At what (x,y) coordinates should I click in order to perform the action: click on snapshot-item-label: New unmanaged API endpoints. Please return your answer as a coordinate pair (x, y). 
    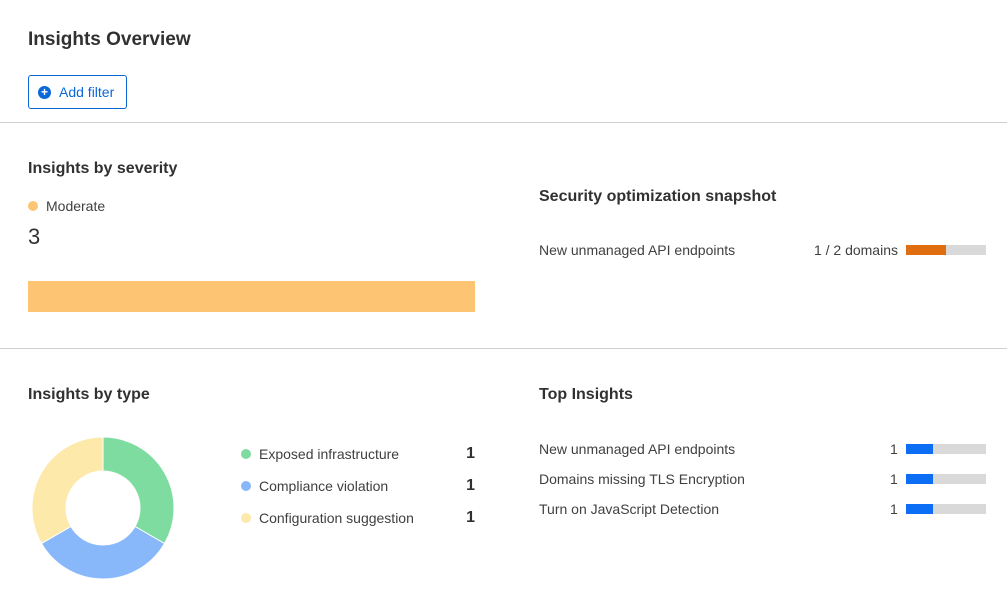
    Looking at the image, I should click on (637, 250).